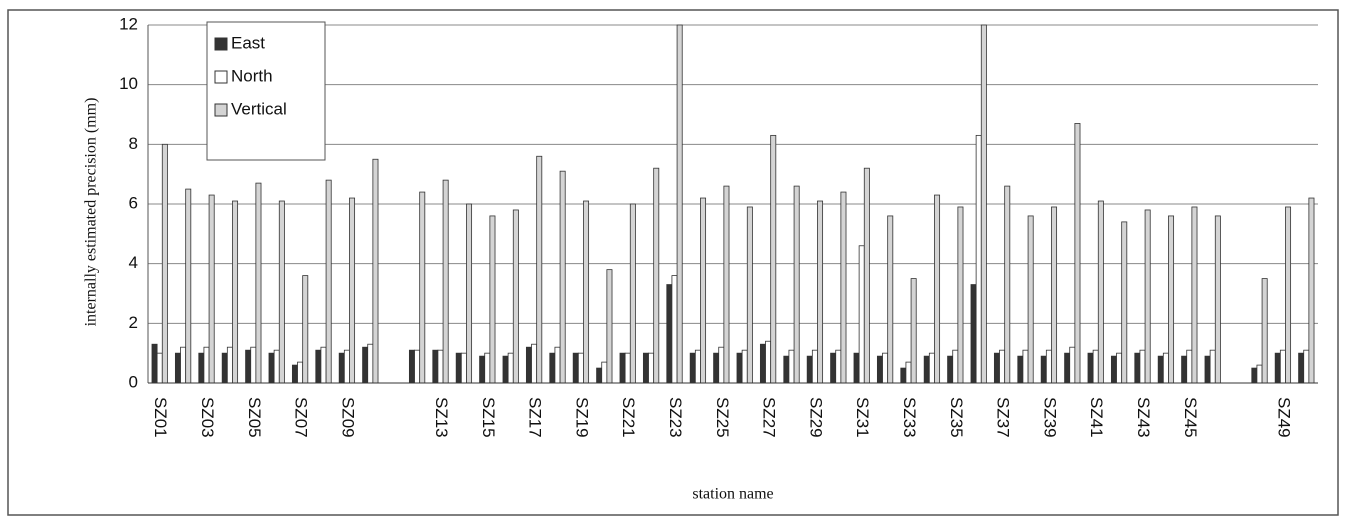 This screenshot has width=1347, height=523. I want to click on x-tick-label: SZ49, so click(1283, 417).